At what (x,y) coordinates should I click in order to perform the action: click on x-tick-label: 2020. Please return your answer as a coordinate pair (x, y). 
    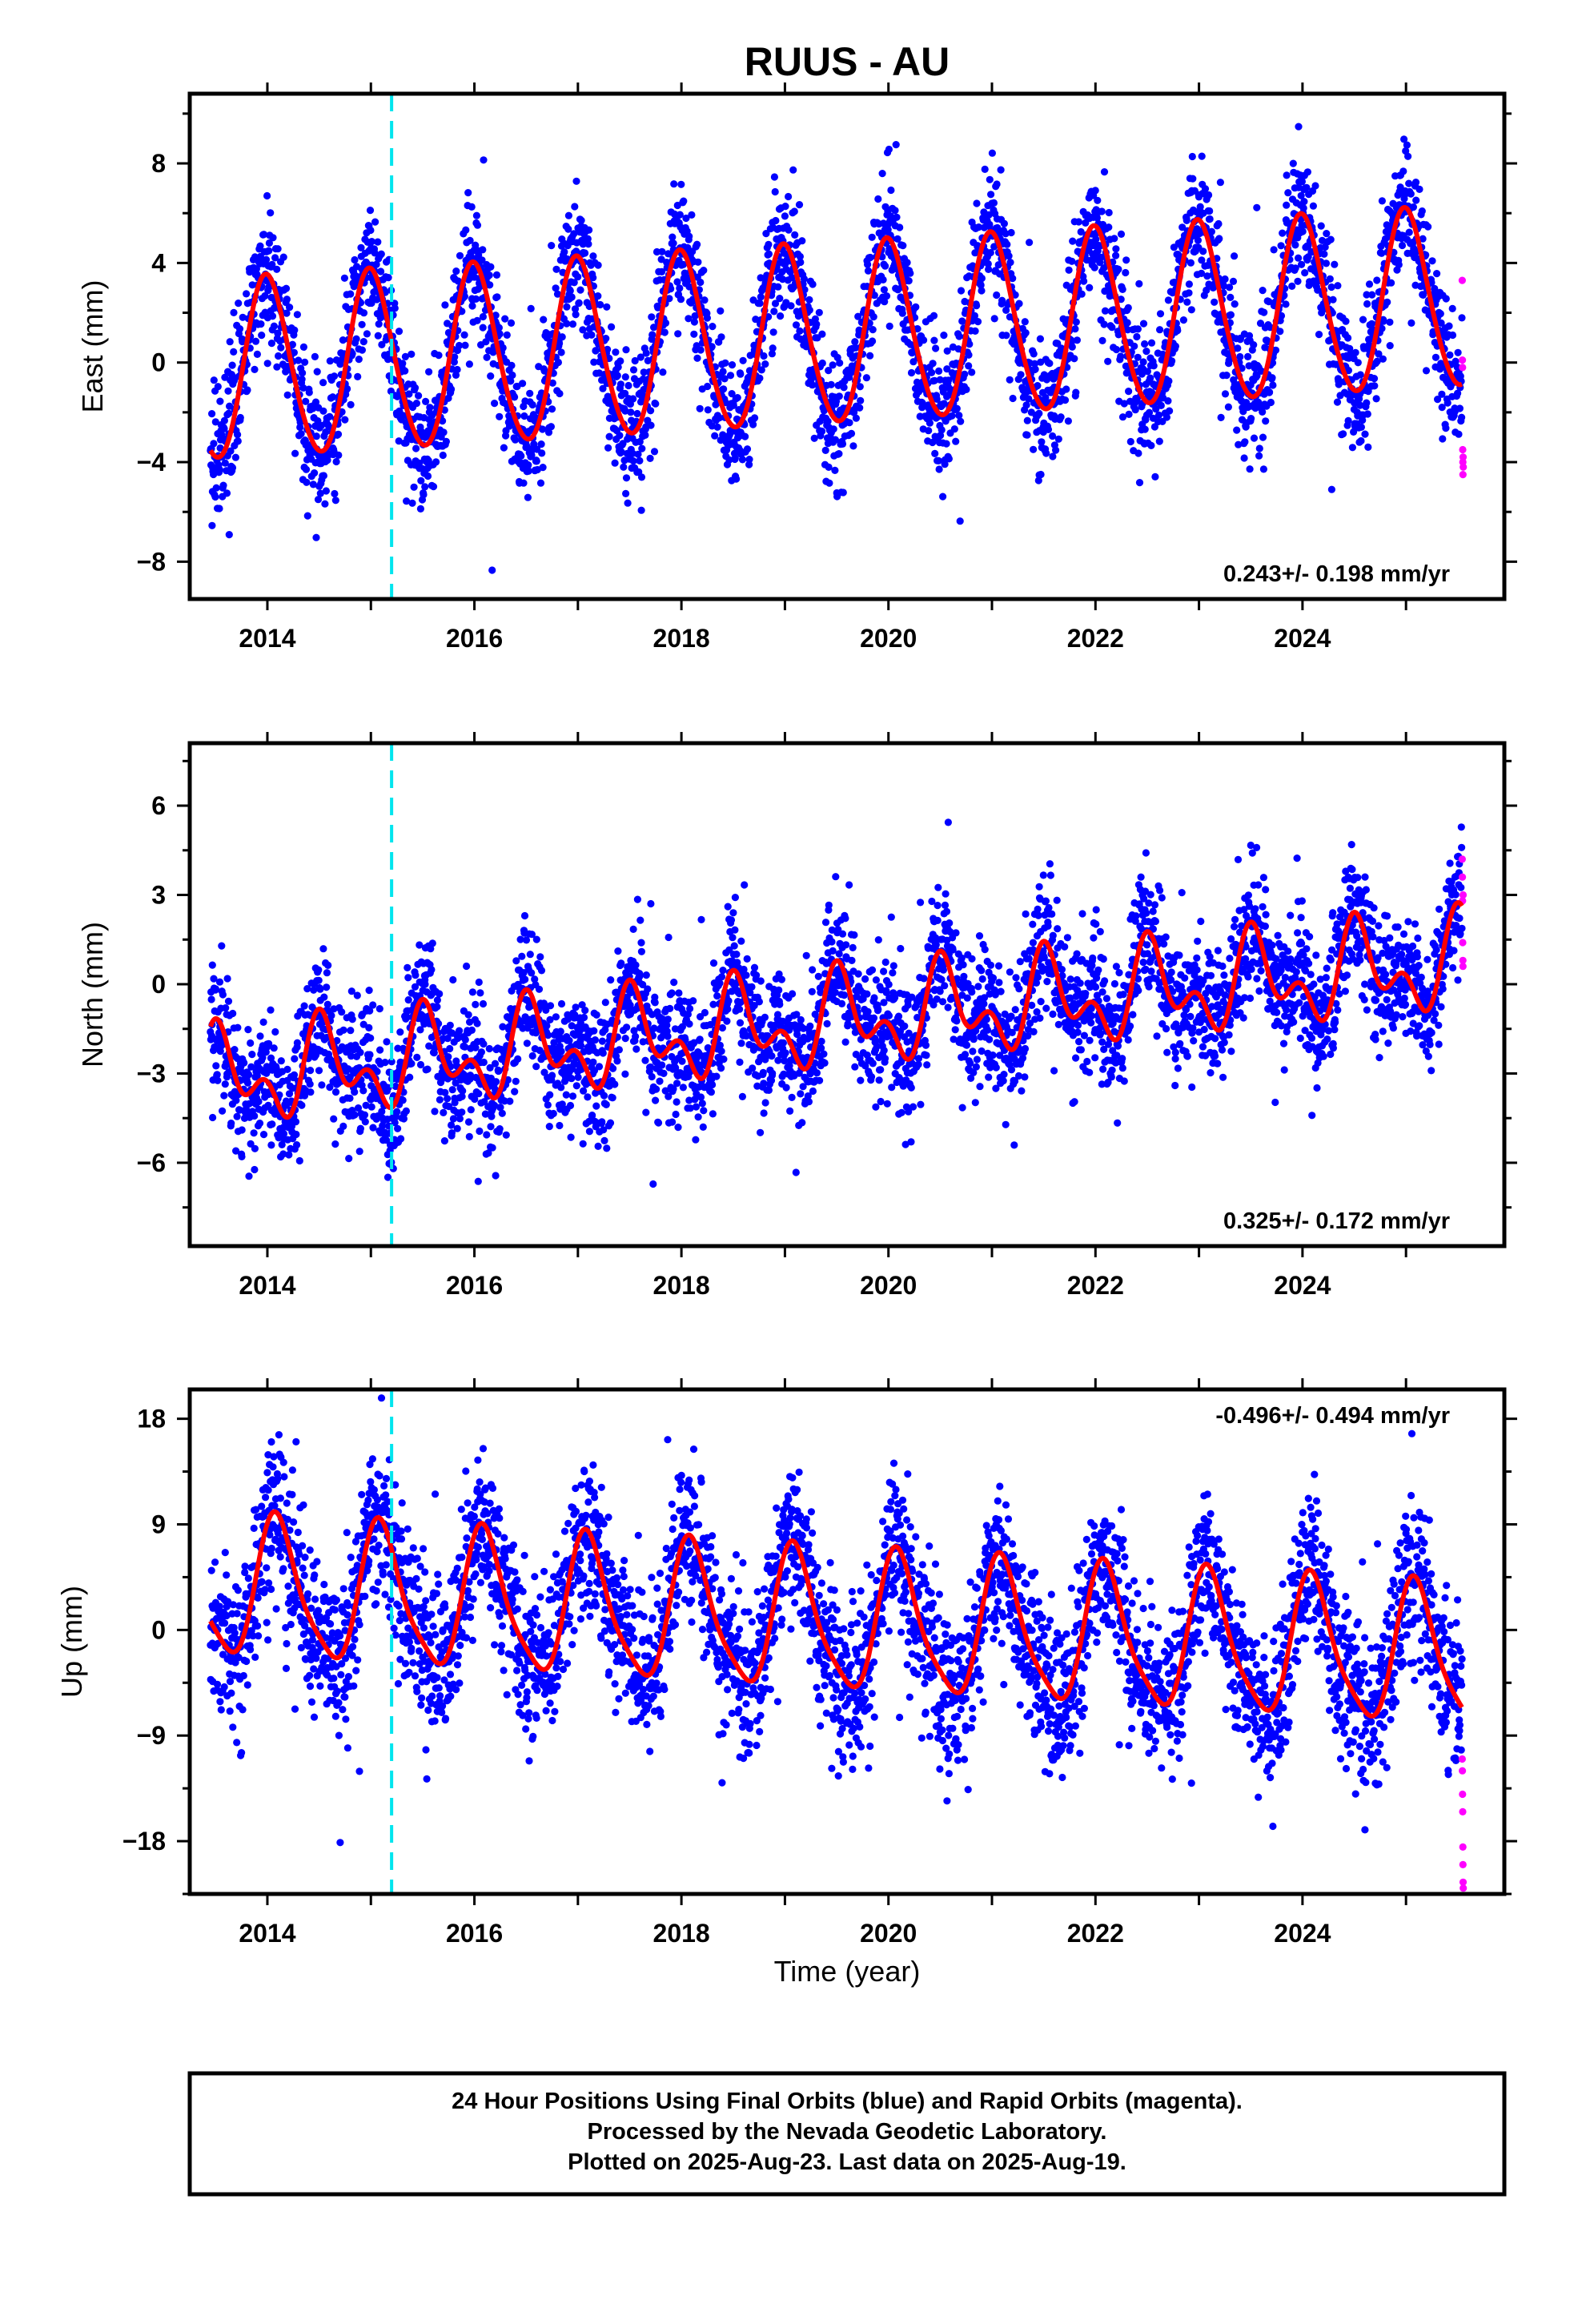
    Looking at the image, I should click on (888, 638).